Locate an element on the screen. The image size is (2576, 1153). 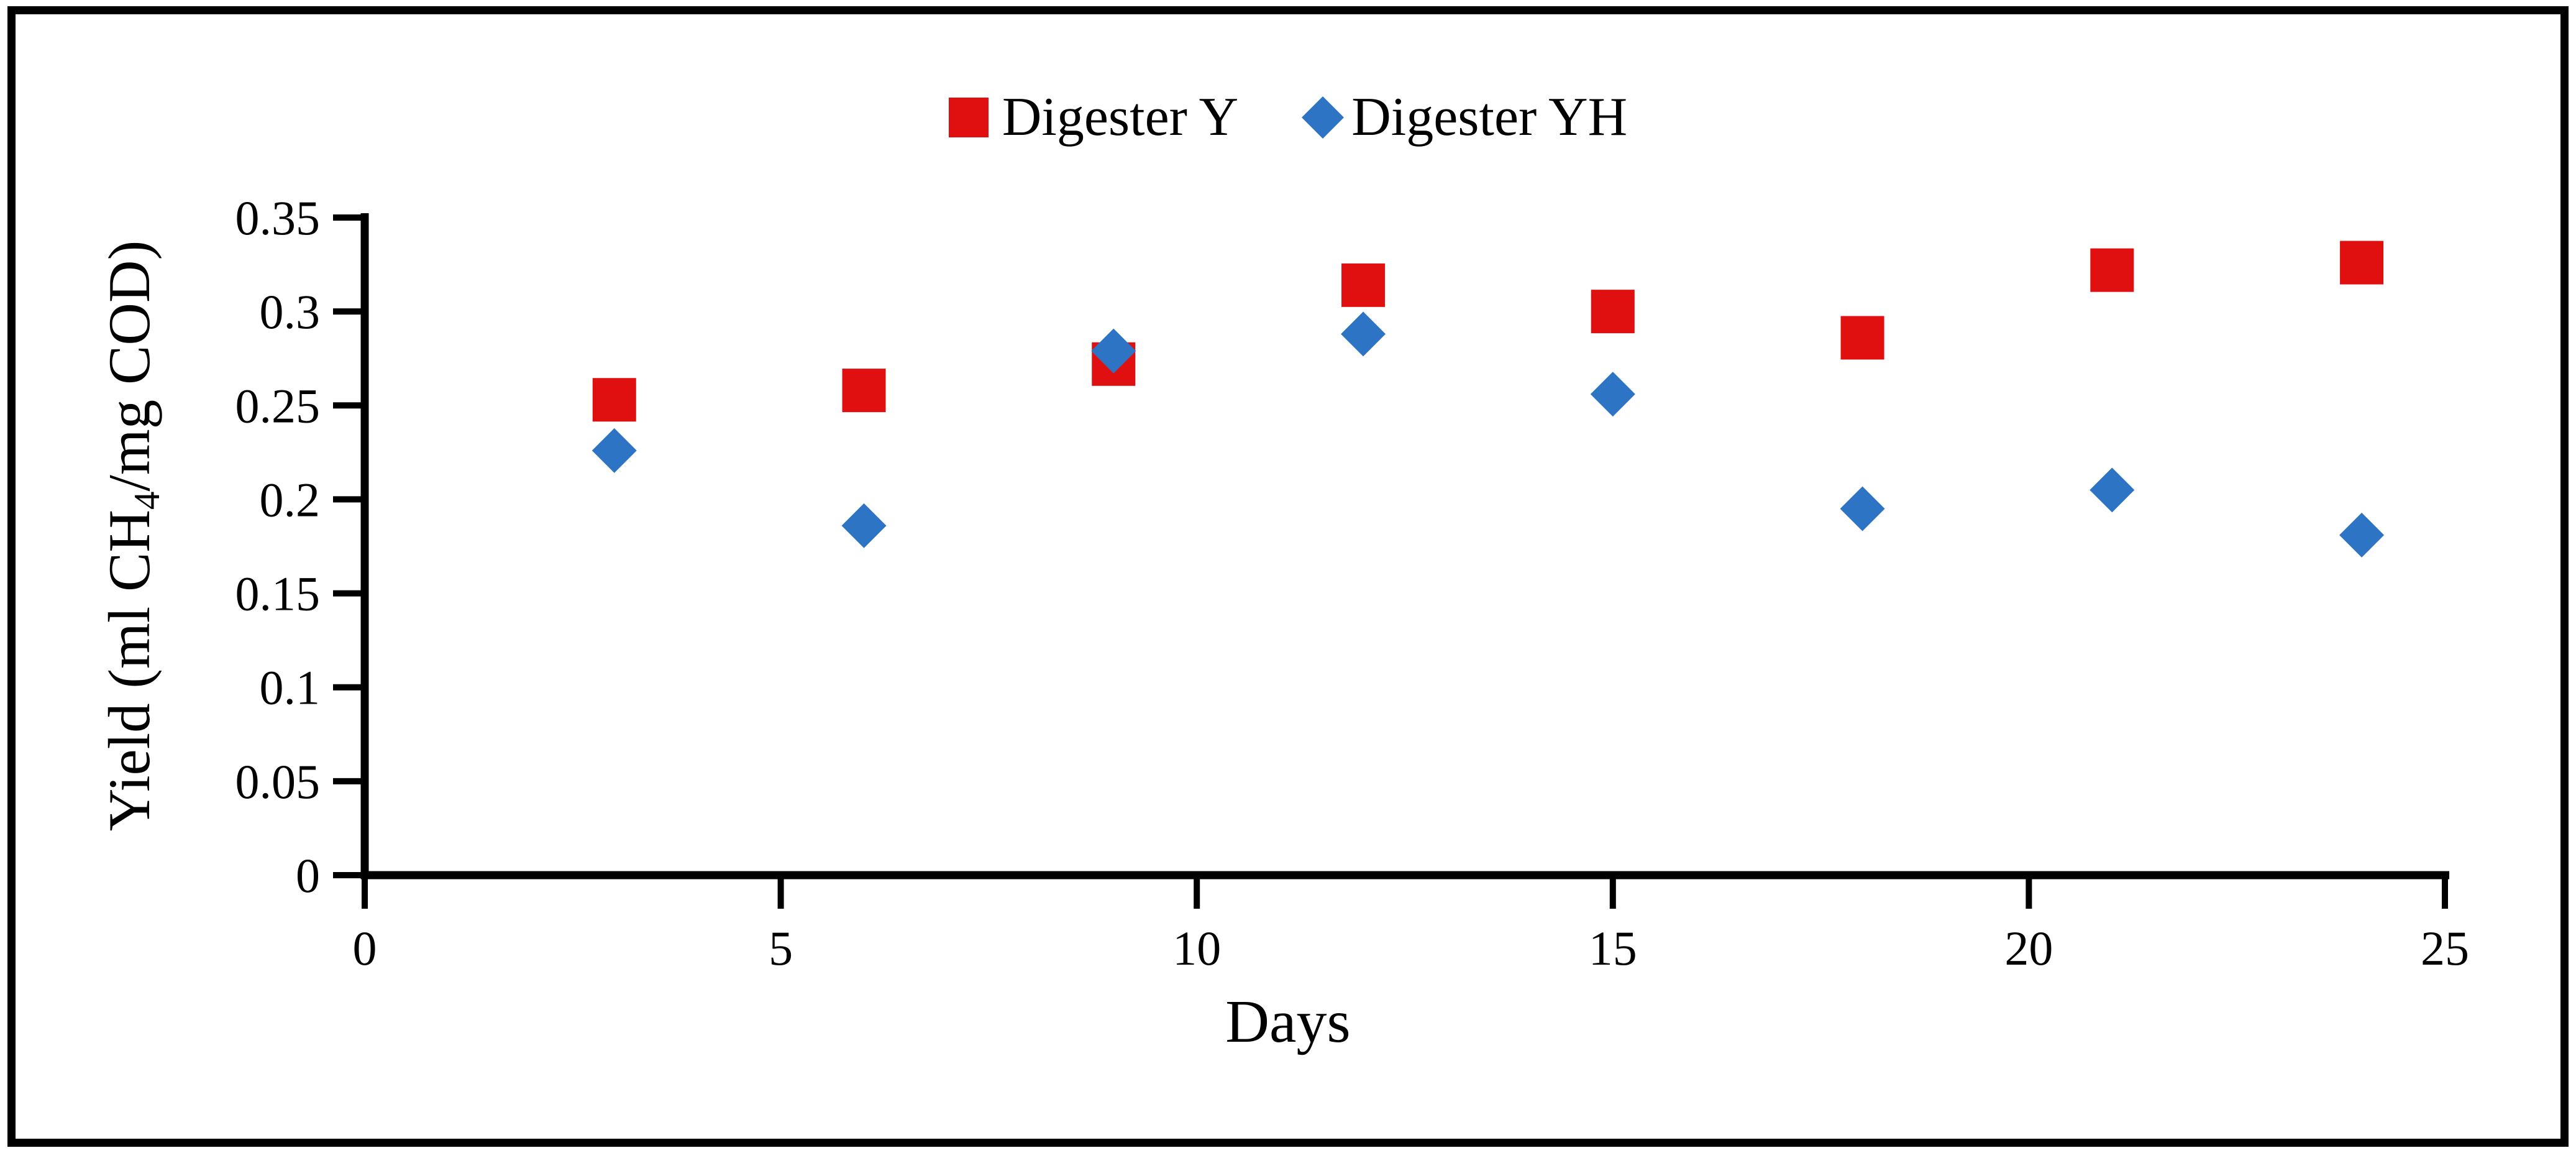
chart-legend: Digester Y Digester YH is located at coordinates (1288, 118).